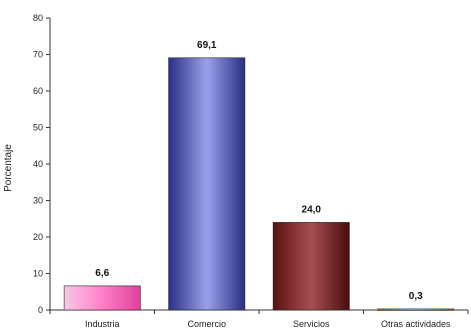 The image size is (471, 334). I want to click on data-label: 6,6, so click(102, 273).